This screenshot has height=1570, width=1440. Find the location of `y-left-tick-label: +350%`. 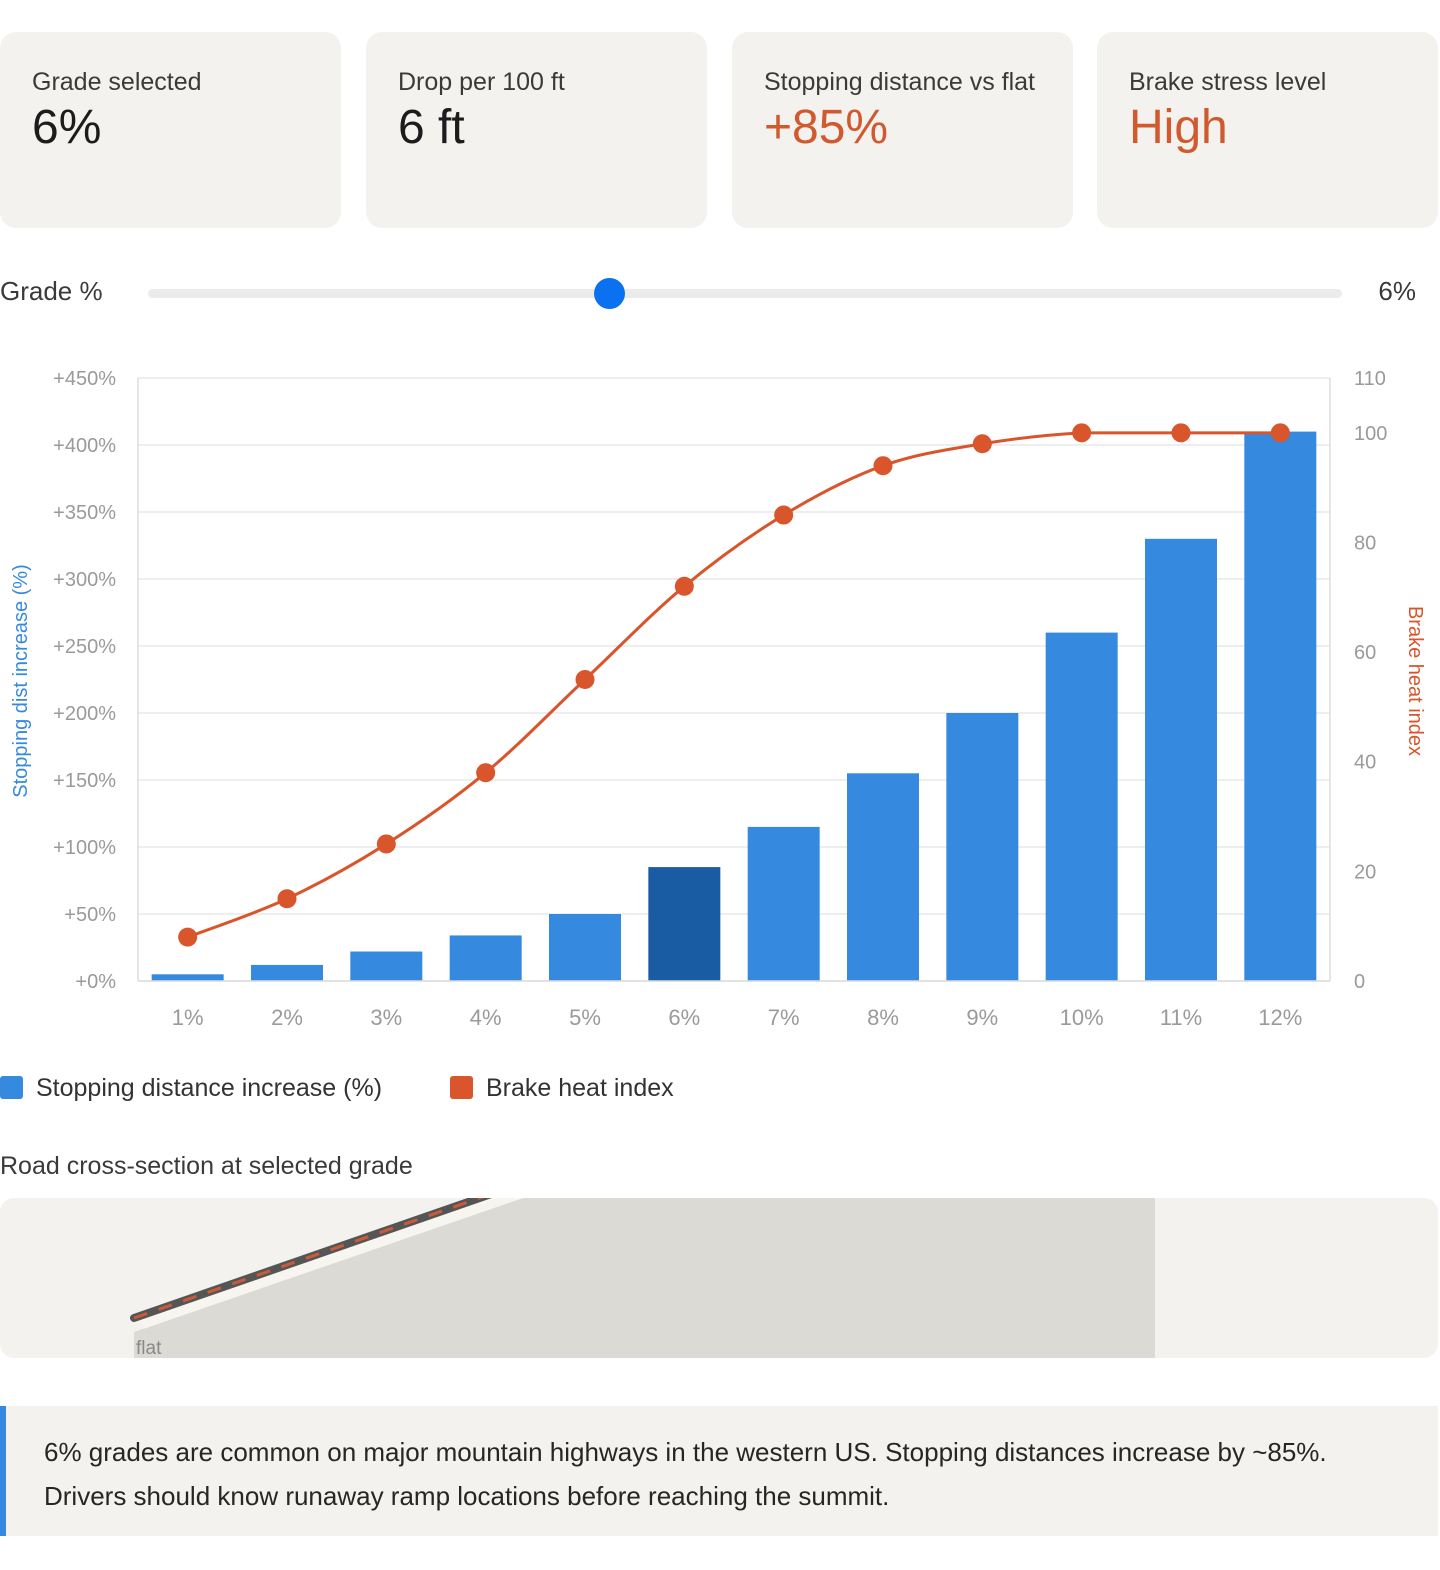

y-left-tick-label: +350% is located at coordinates (84, 513).